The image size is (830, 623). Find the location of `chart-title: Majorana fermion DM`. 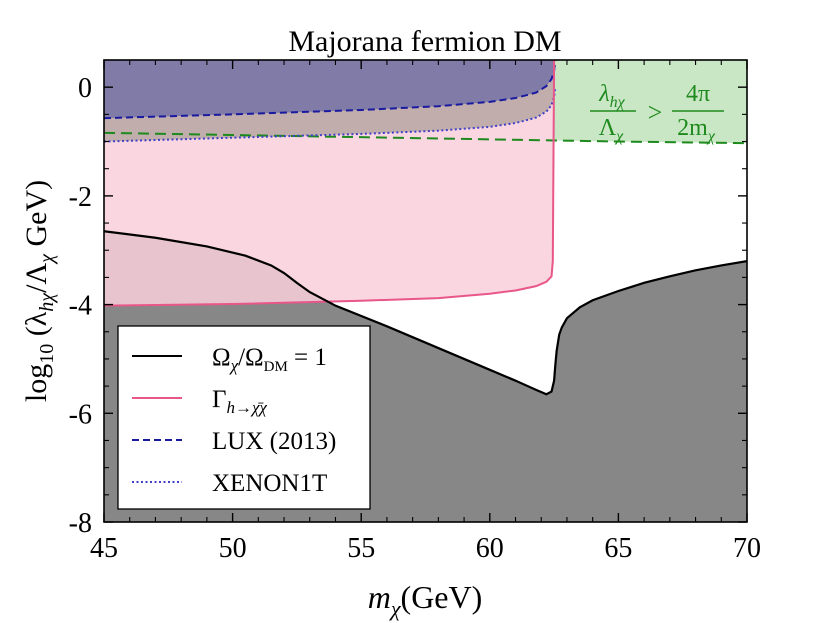

chart-title: Majorana fermion DM is located at coordinates (424, 41).